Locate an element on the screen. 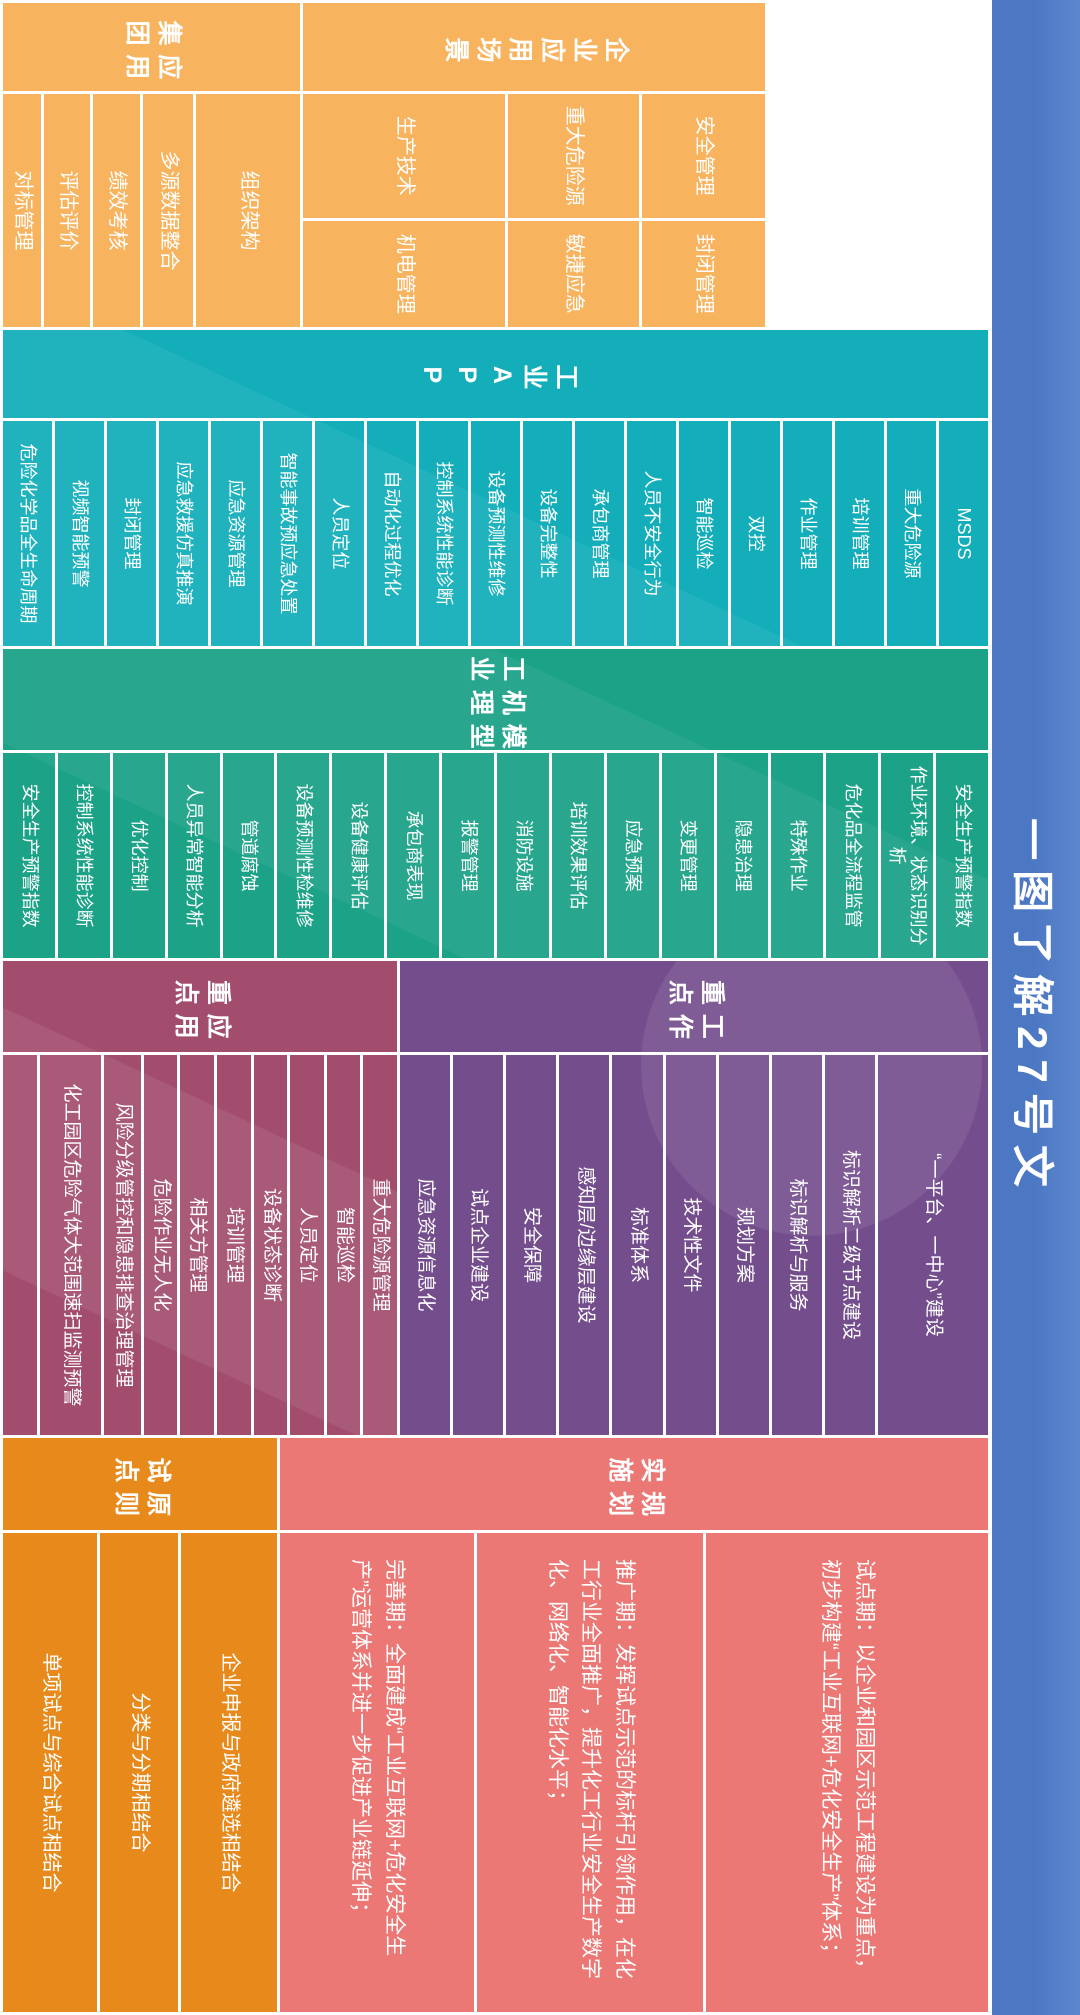  list-item: MSDS is located at coordinates (963, 533).